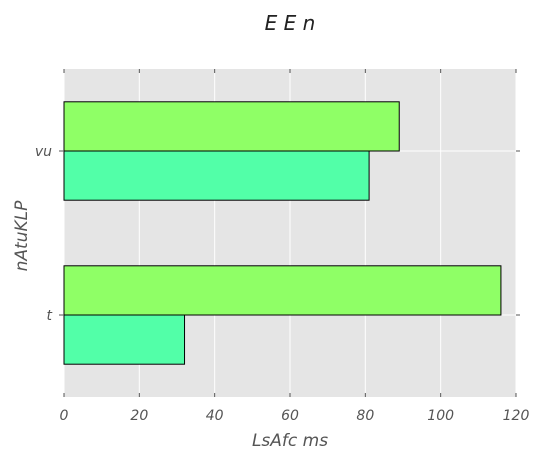  I want to click on x-tick-label: 40, so click(215, 416).